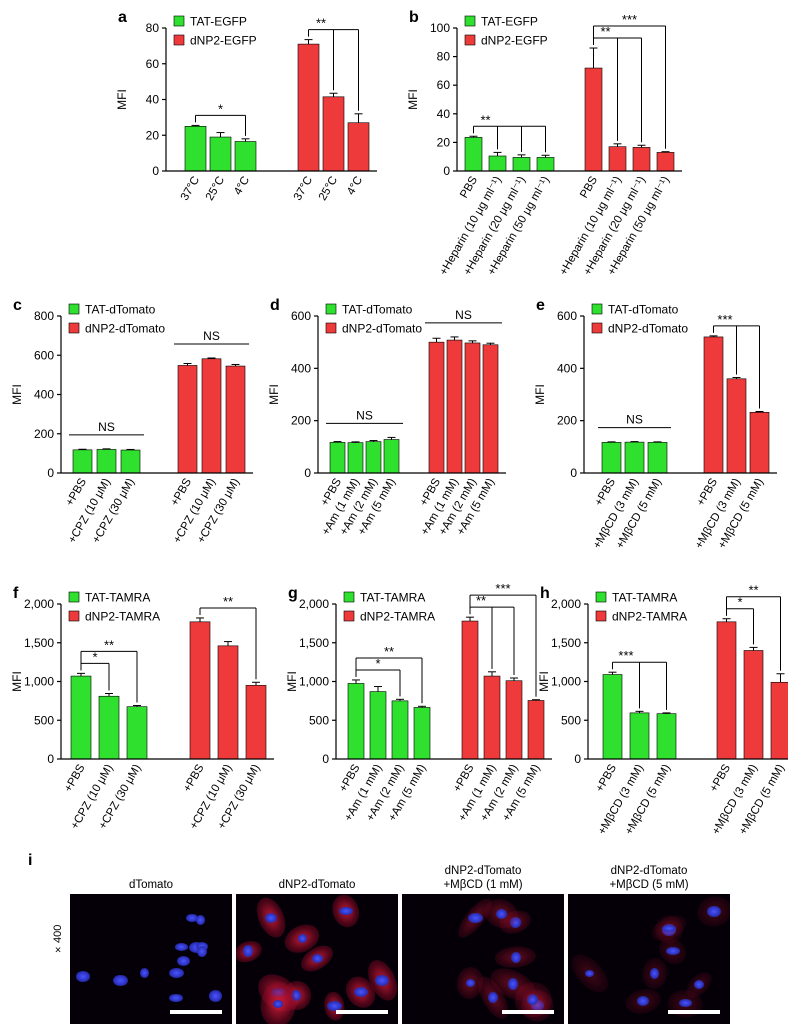  What do you see at coordinates (125, 329) in the screenshot?
I see `legend-label: dNP2-dTomato` at bounding box center [125, 329].